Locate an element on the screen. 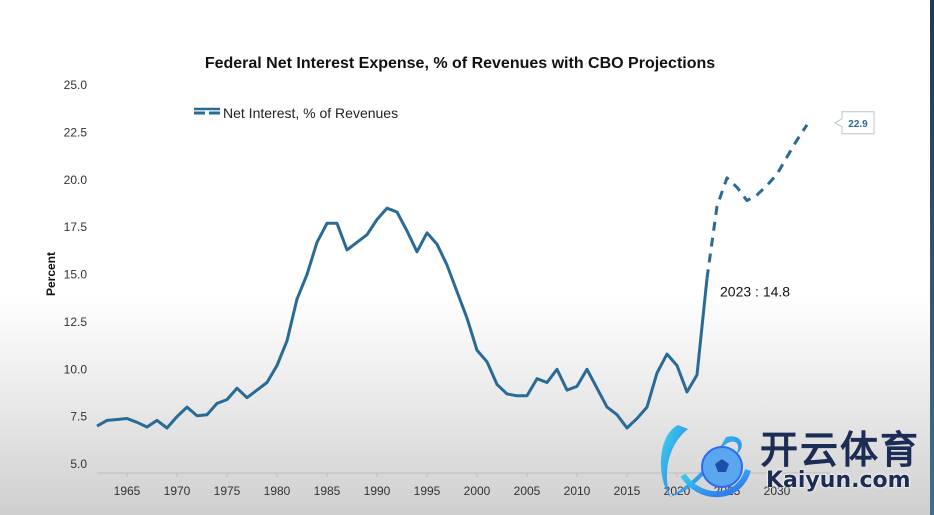 The height and width of the screenshot is (515, 934). y-tick-label: 17.5 is located at coordinates (76, 227).